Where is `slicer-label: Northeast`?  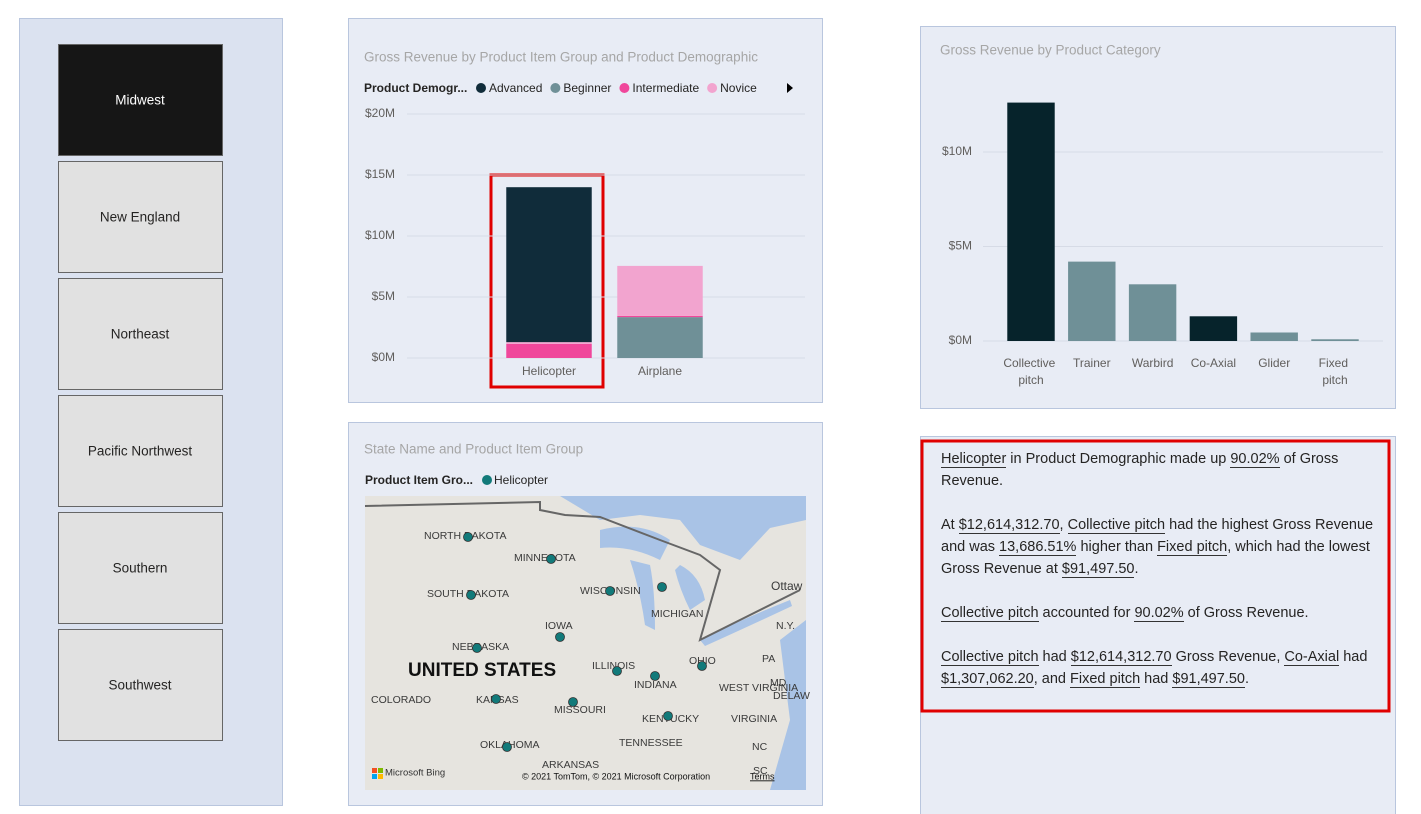 slicer-label: Northeast is located at coordinates (140, 334).